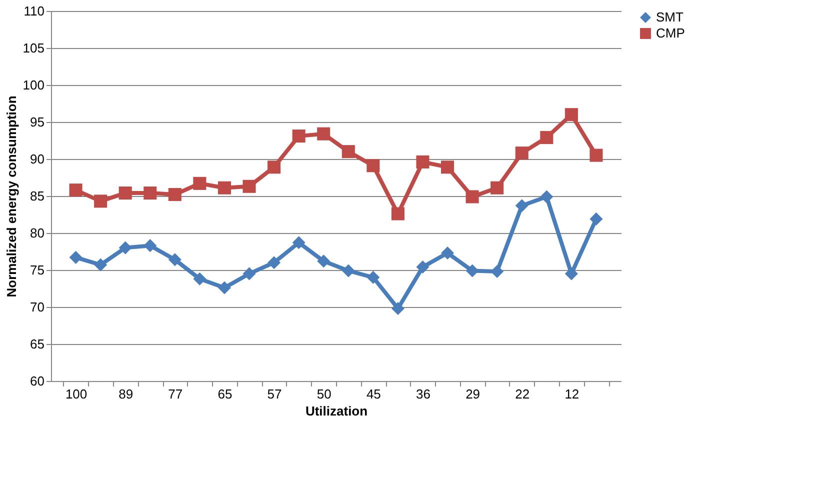 The image size is (814, 479). I want to click on x-tick-label: 100, so click(76, 394).